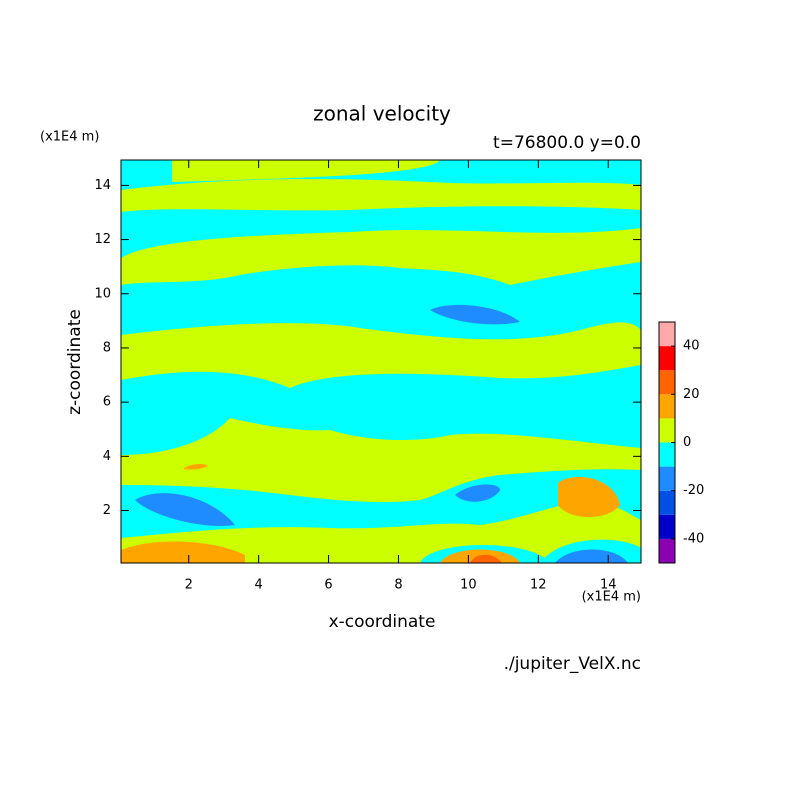 The image size is (804, 808). I want to click on chart-title: zonal velocity, so click(382, 114).